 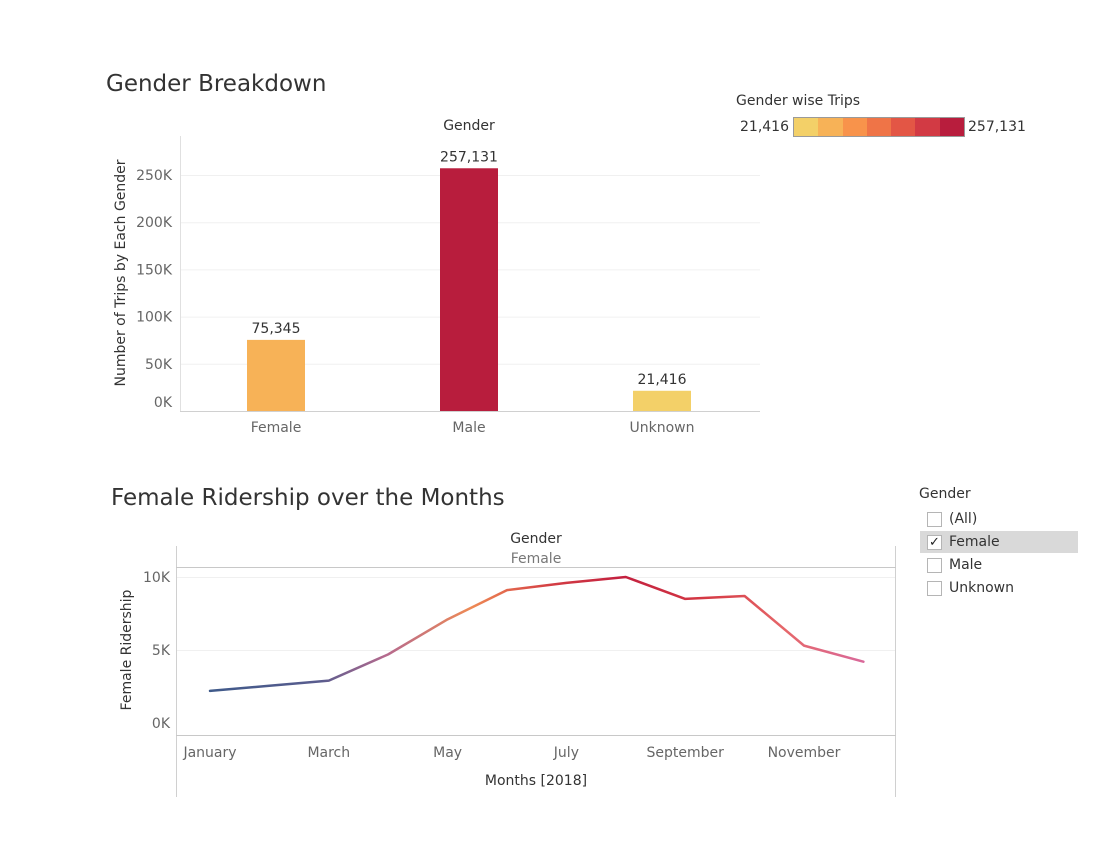 I want to click on line-chart-header: Gender, so click(x=536, y=539).